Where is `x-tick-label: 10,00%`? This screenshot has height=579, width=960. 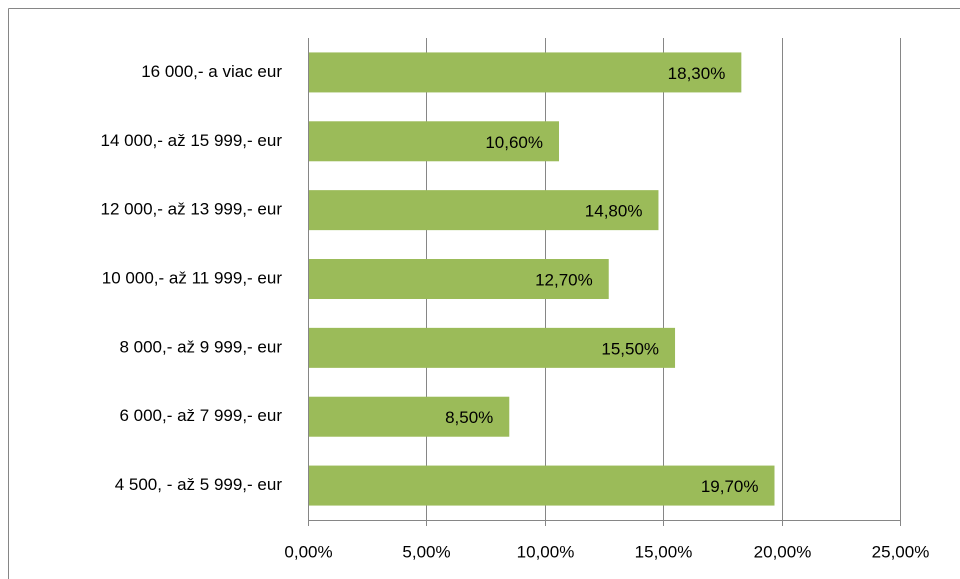
x-tick-label: 10,00% is located at coordinates (546, 551).